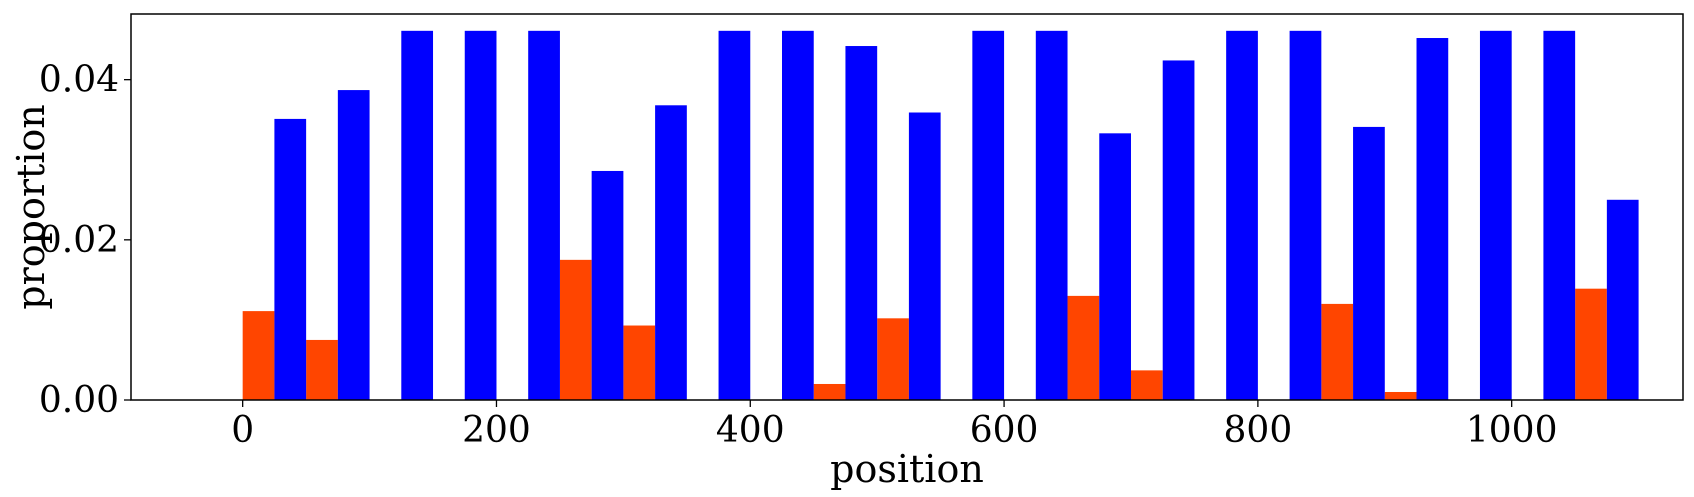 This screenshot has width=1694, height=497. I want to click on x-tick-label-4: 800, so click(1258, 430).